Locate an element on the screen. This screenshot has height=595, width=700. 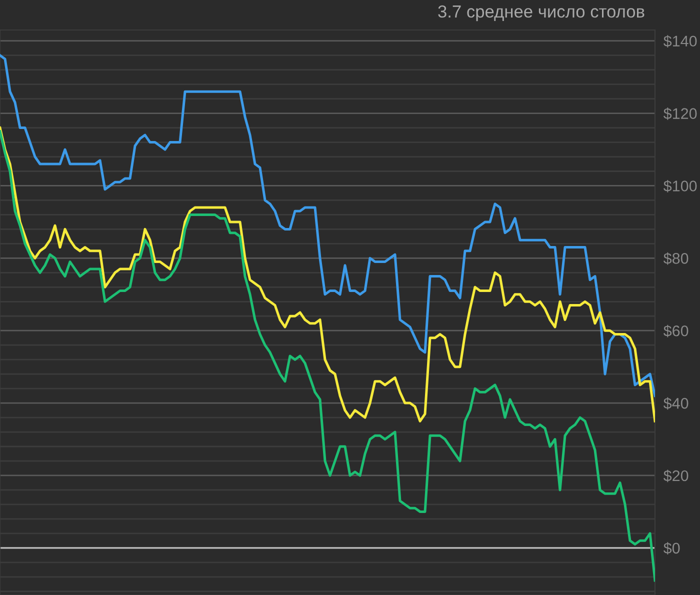
y-tick-label: $20 is located at coordinates (676, 476).